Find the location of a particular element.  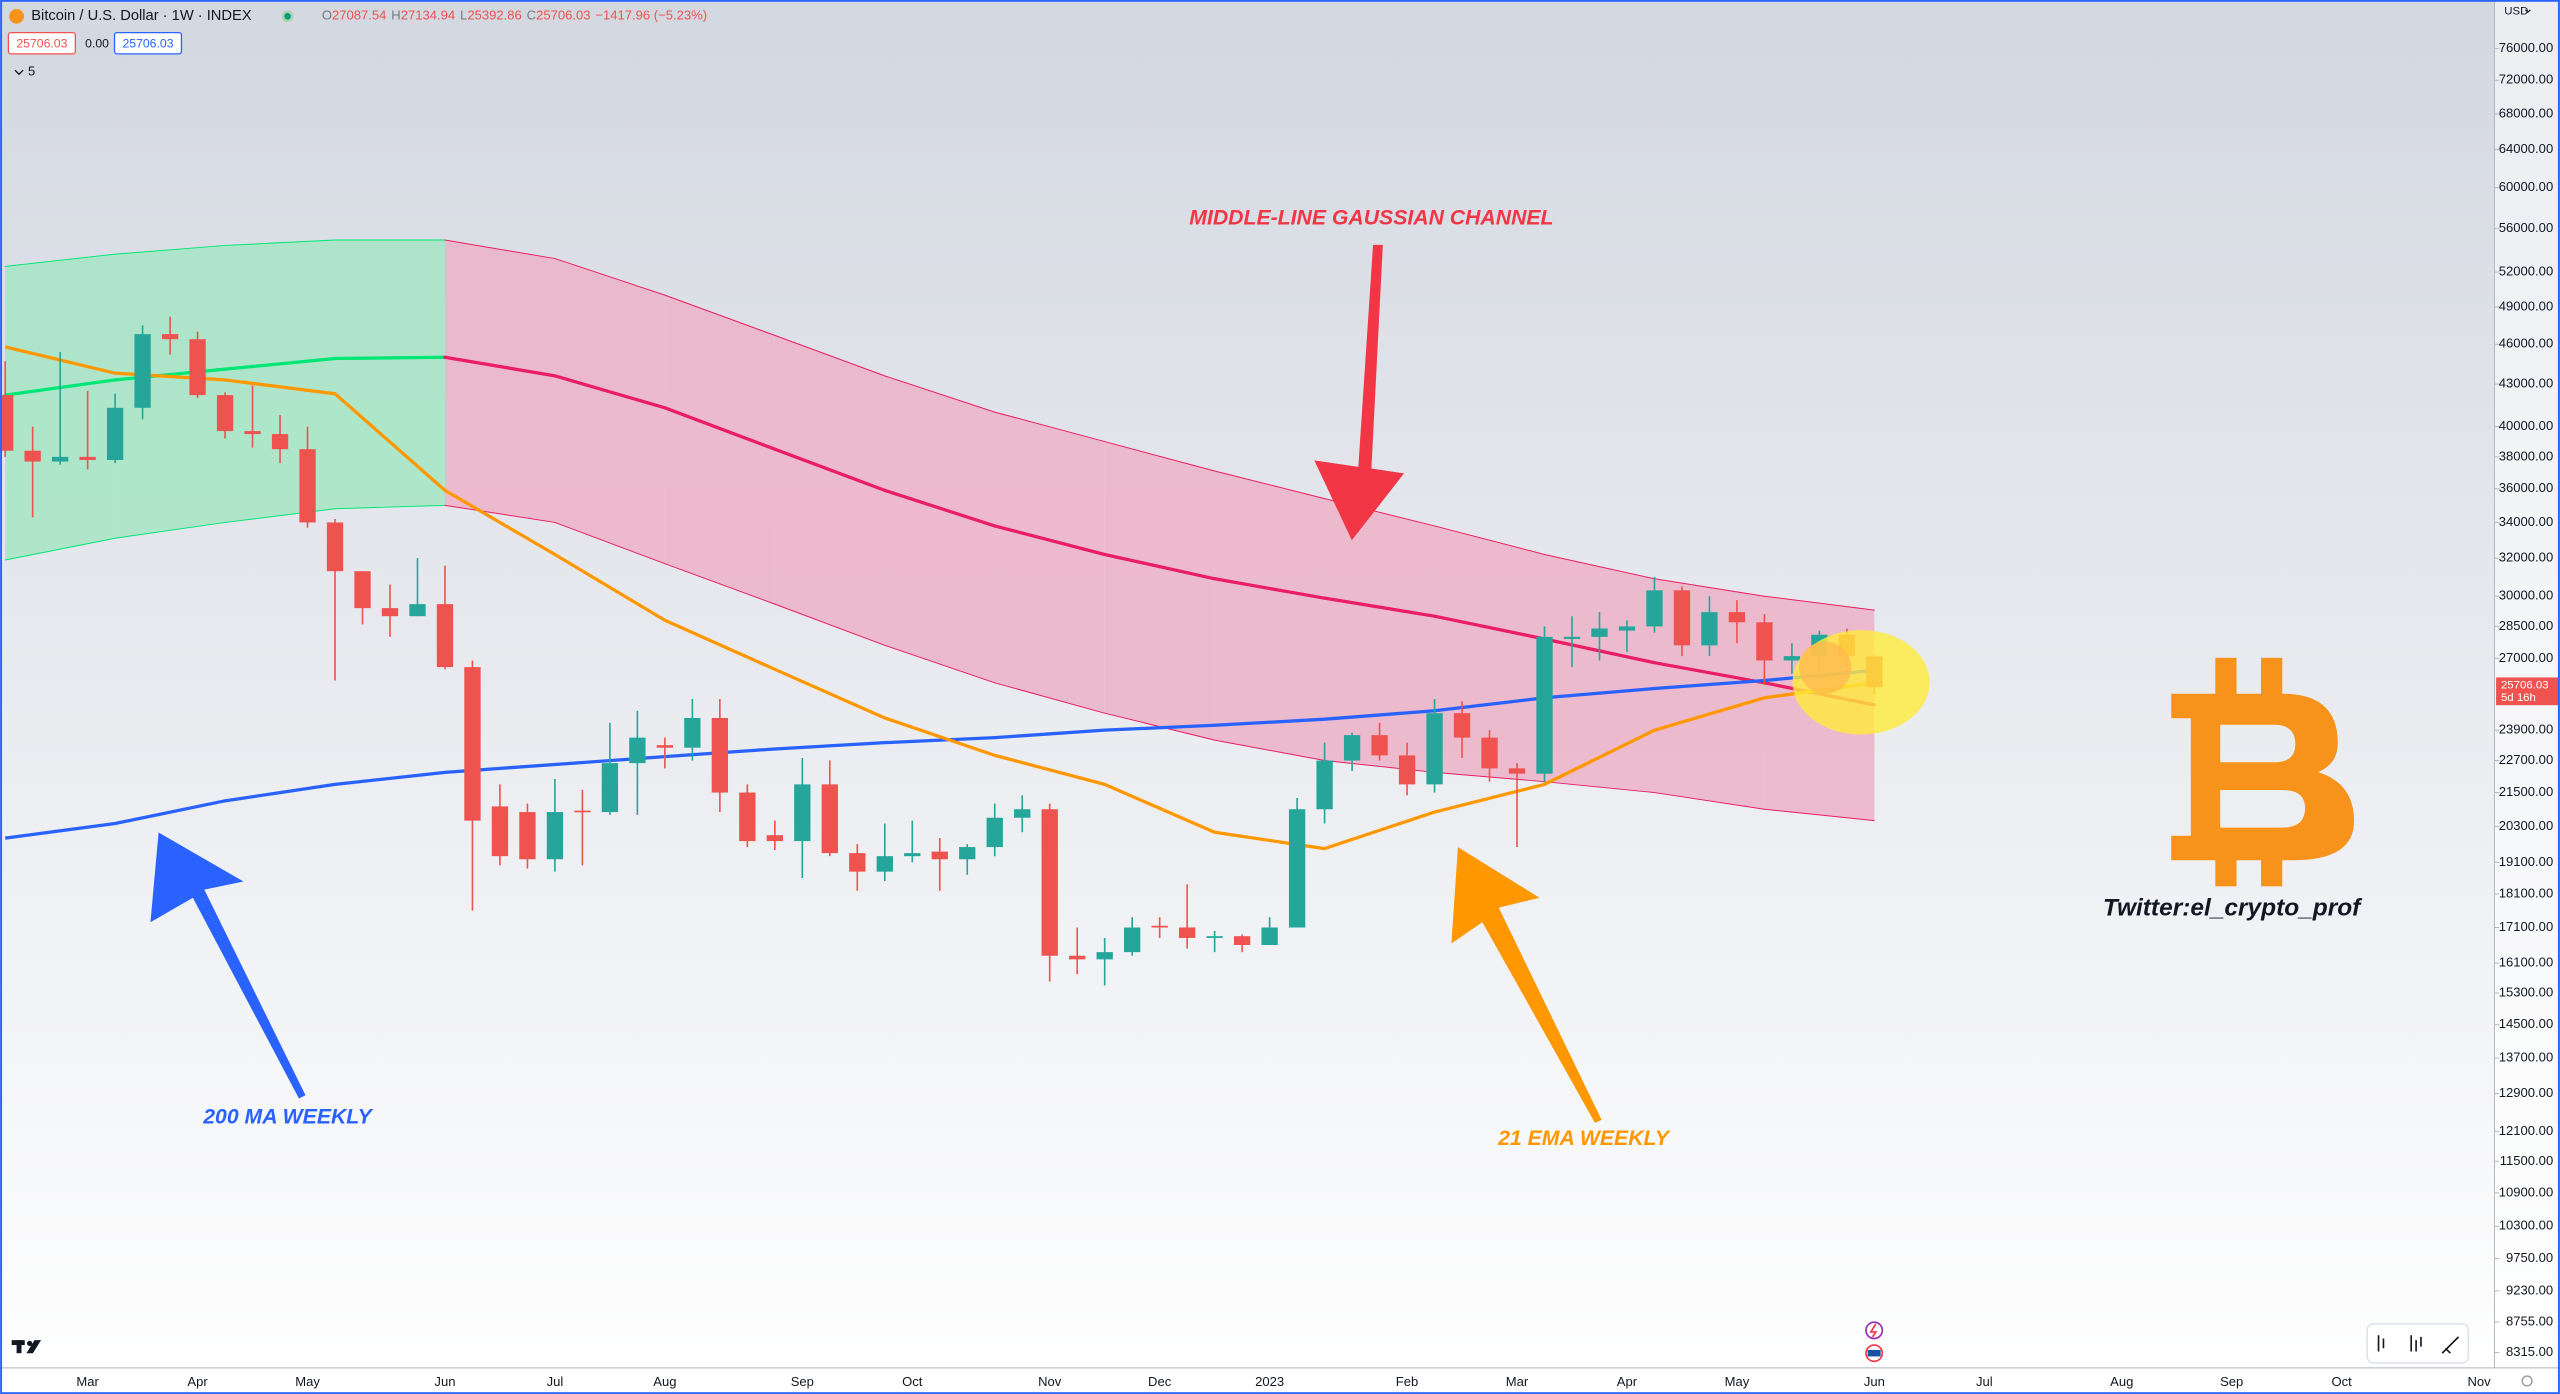

currency-caret is located at coordinates (2528, 11).